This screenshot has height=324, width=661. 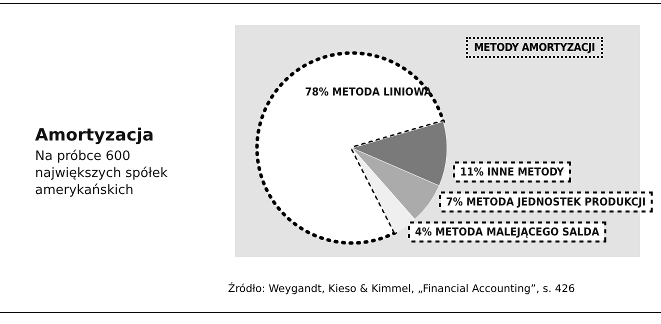 I want to click on slice-label: 11% INNE METODY, so click(x=512, y=172).